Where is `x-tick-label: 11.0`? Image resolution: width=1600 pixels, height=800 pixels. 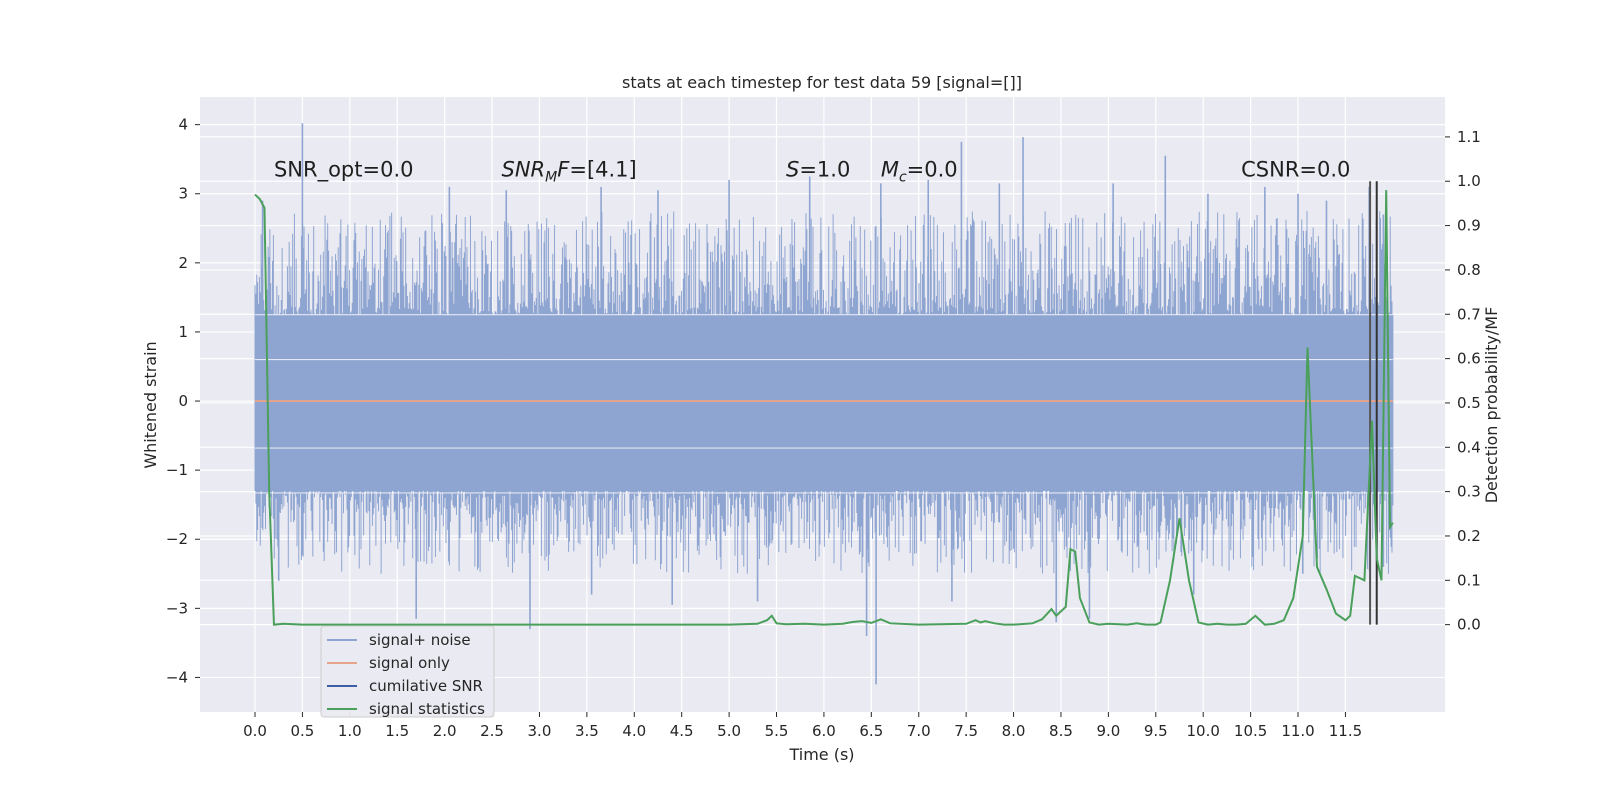 x-tick-label: 11.0 is located at coordinates (1297, 731).